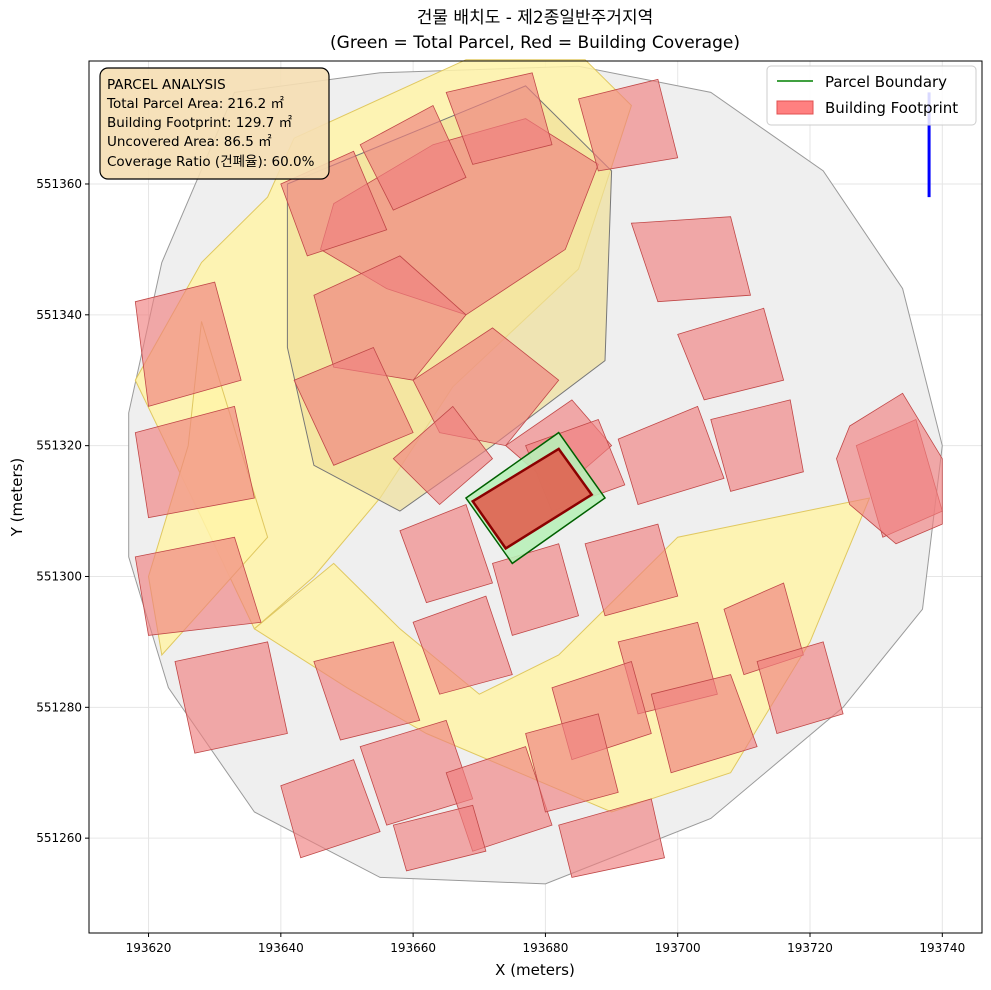 The height and width of the screenshot is (990, 991). What do you see at coordinates (195, 104) in the screenshot?
I see `info-total-area: Total Parcel Area: 216.2 ㎡` at bounding box center [195, 104].